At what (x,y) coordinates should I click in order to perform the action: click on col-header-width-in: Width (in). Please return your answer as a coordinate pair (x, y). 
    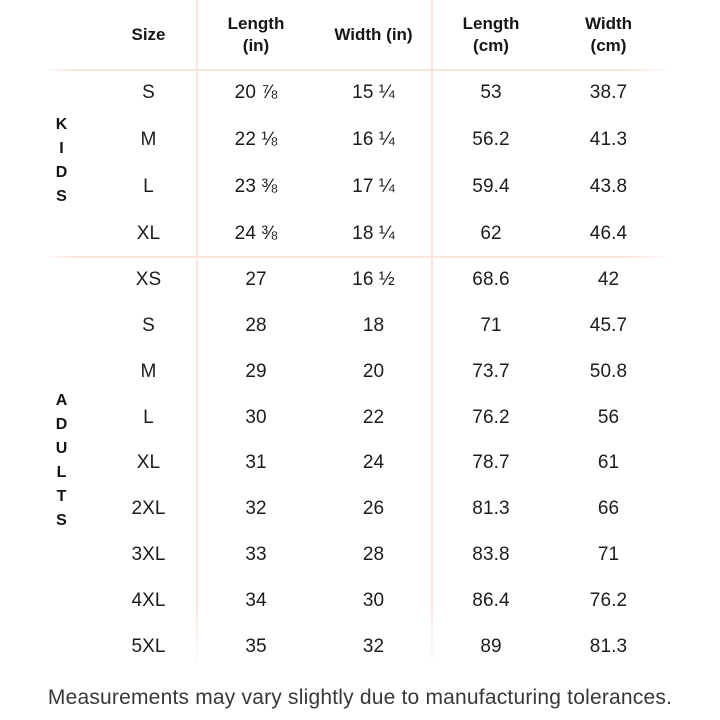
    Looking at the image, I should click on (373, 35).